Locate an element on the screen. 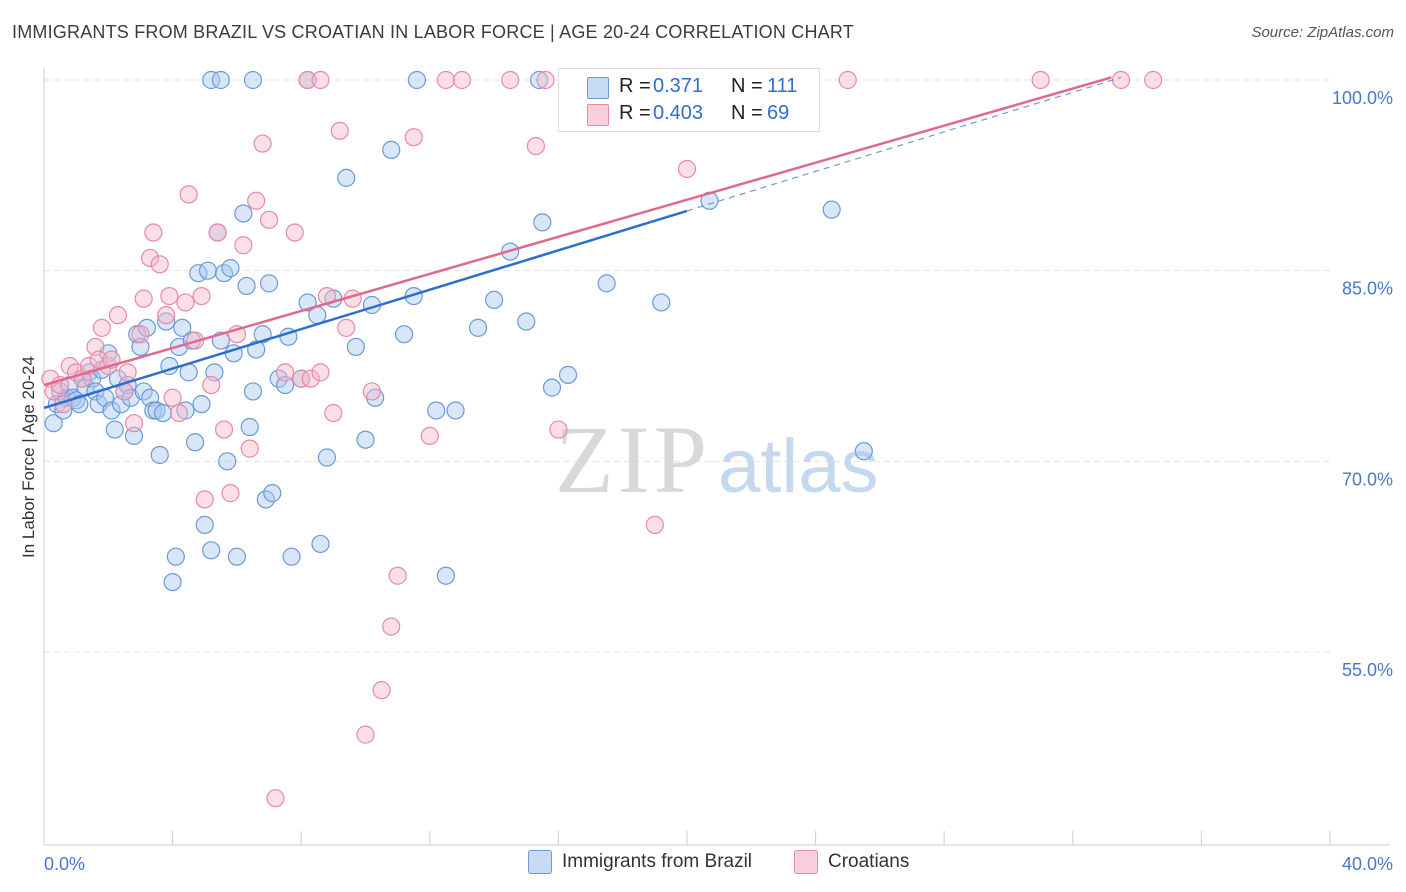  y-tick-label: 85.0% is located at coordinates (1367, 289).